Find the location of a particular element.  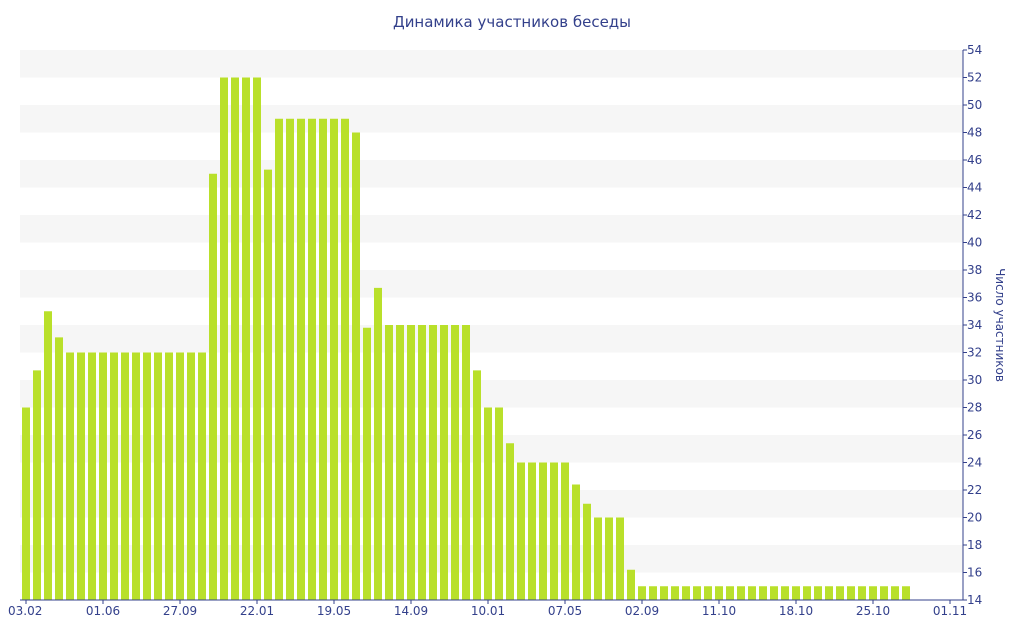

y-tick-label: 40 is located at coordinates (974, 243).